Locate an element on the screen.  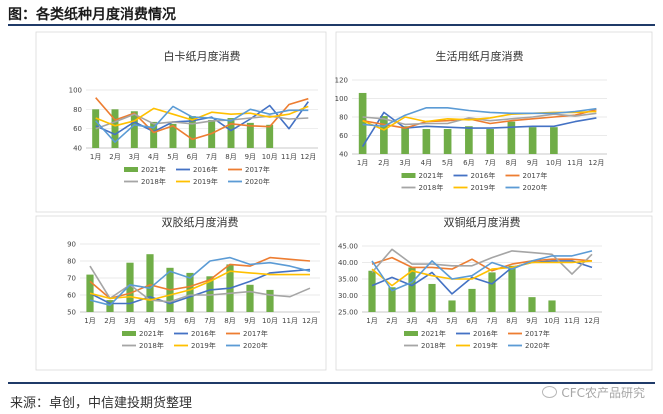
y-tick-label: 90 is located at coordinates (71, 245).